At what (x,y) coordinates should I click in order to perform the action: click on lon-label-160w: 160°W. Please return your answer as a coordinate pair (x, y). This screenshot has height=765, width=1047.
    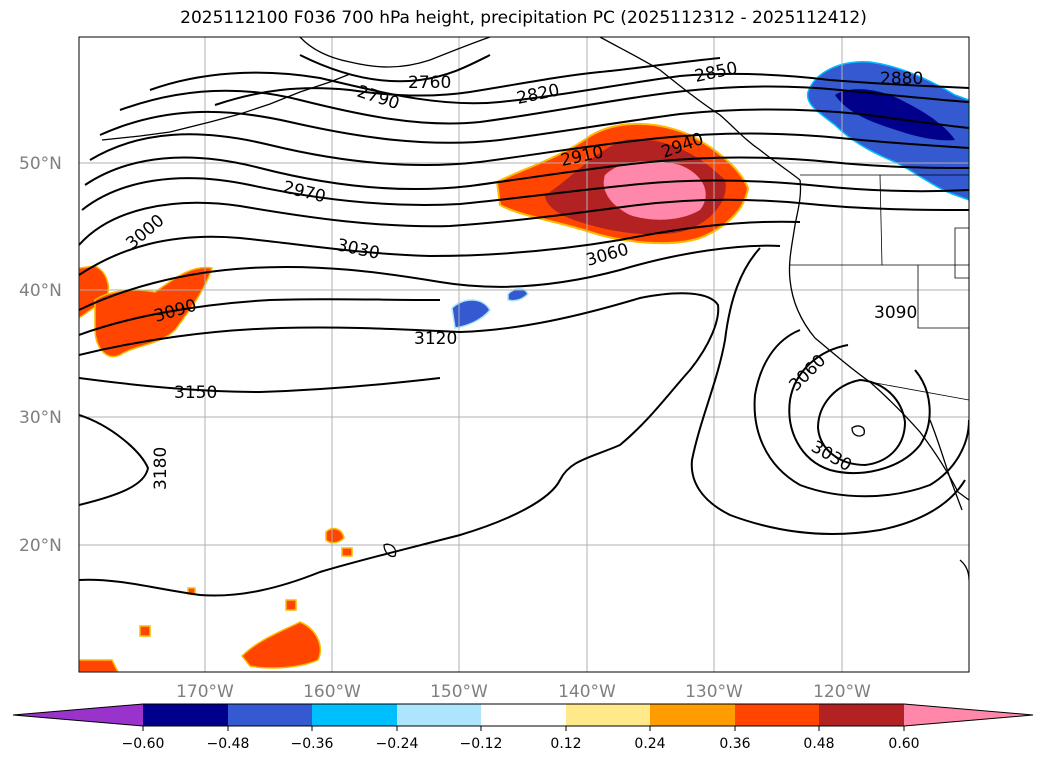
    Looking at the image, I should click on (332, 692).